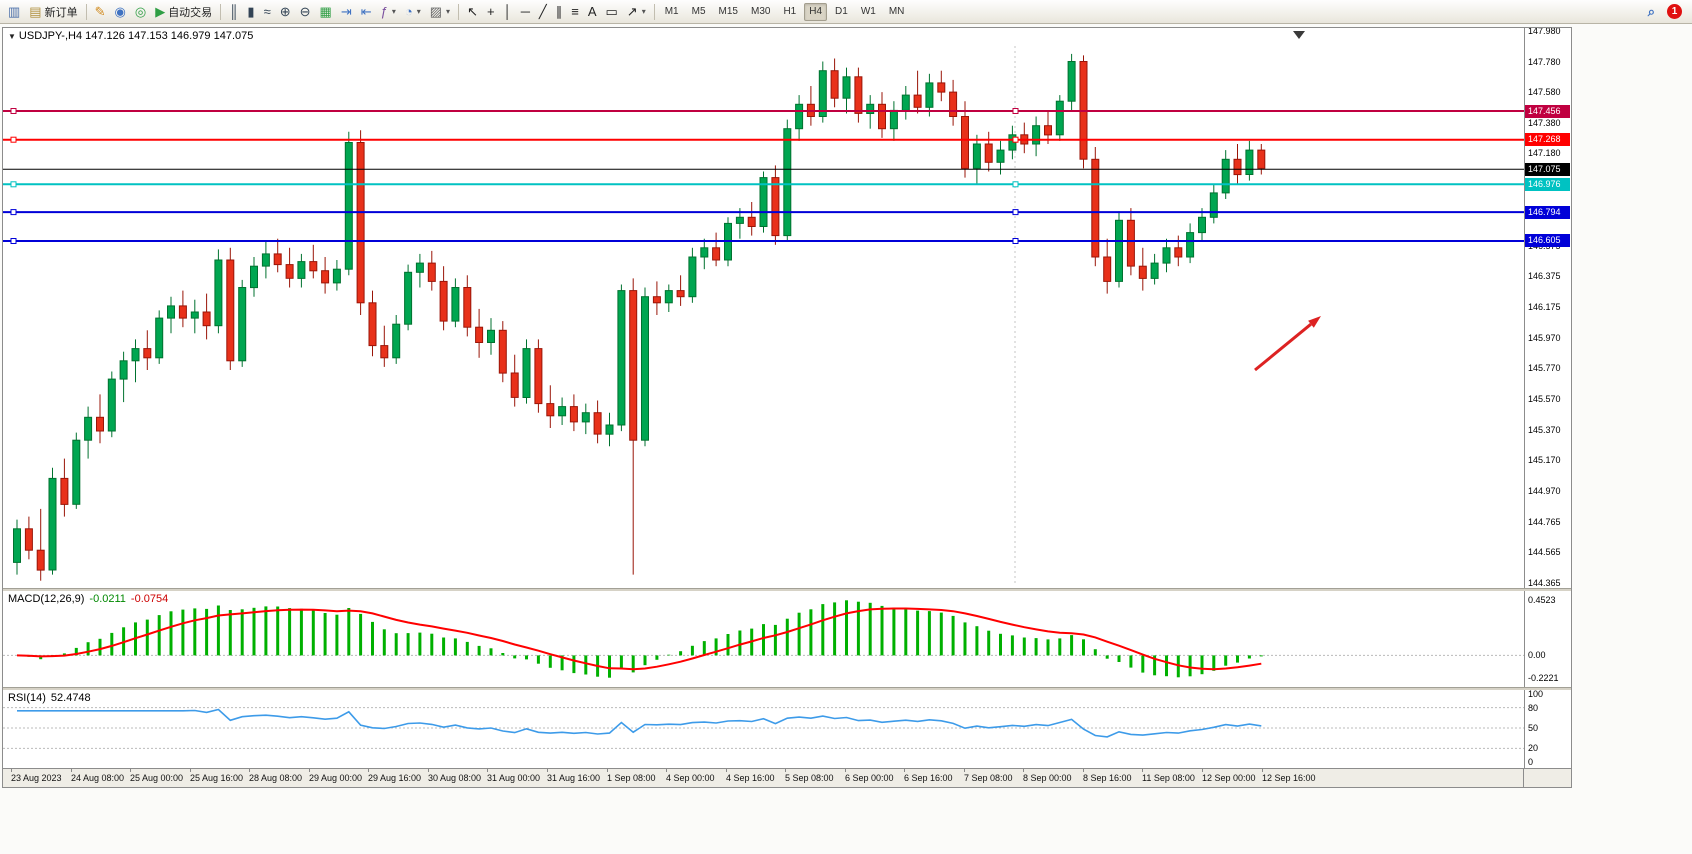  I want to click on time-label: 11 Sep 08:00, so click(1168, 778).